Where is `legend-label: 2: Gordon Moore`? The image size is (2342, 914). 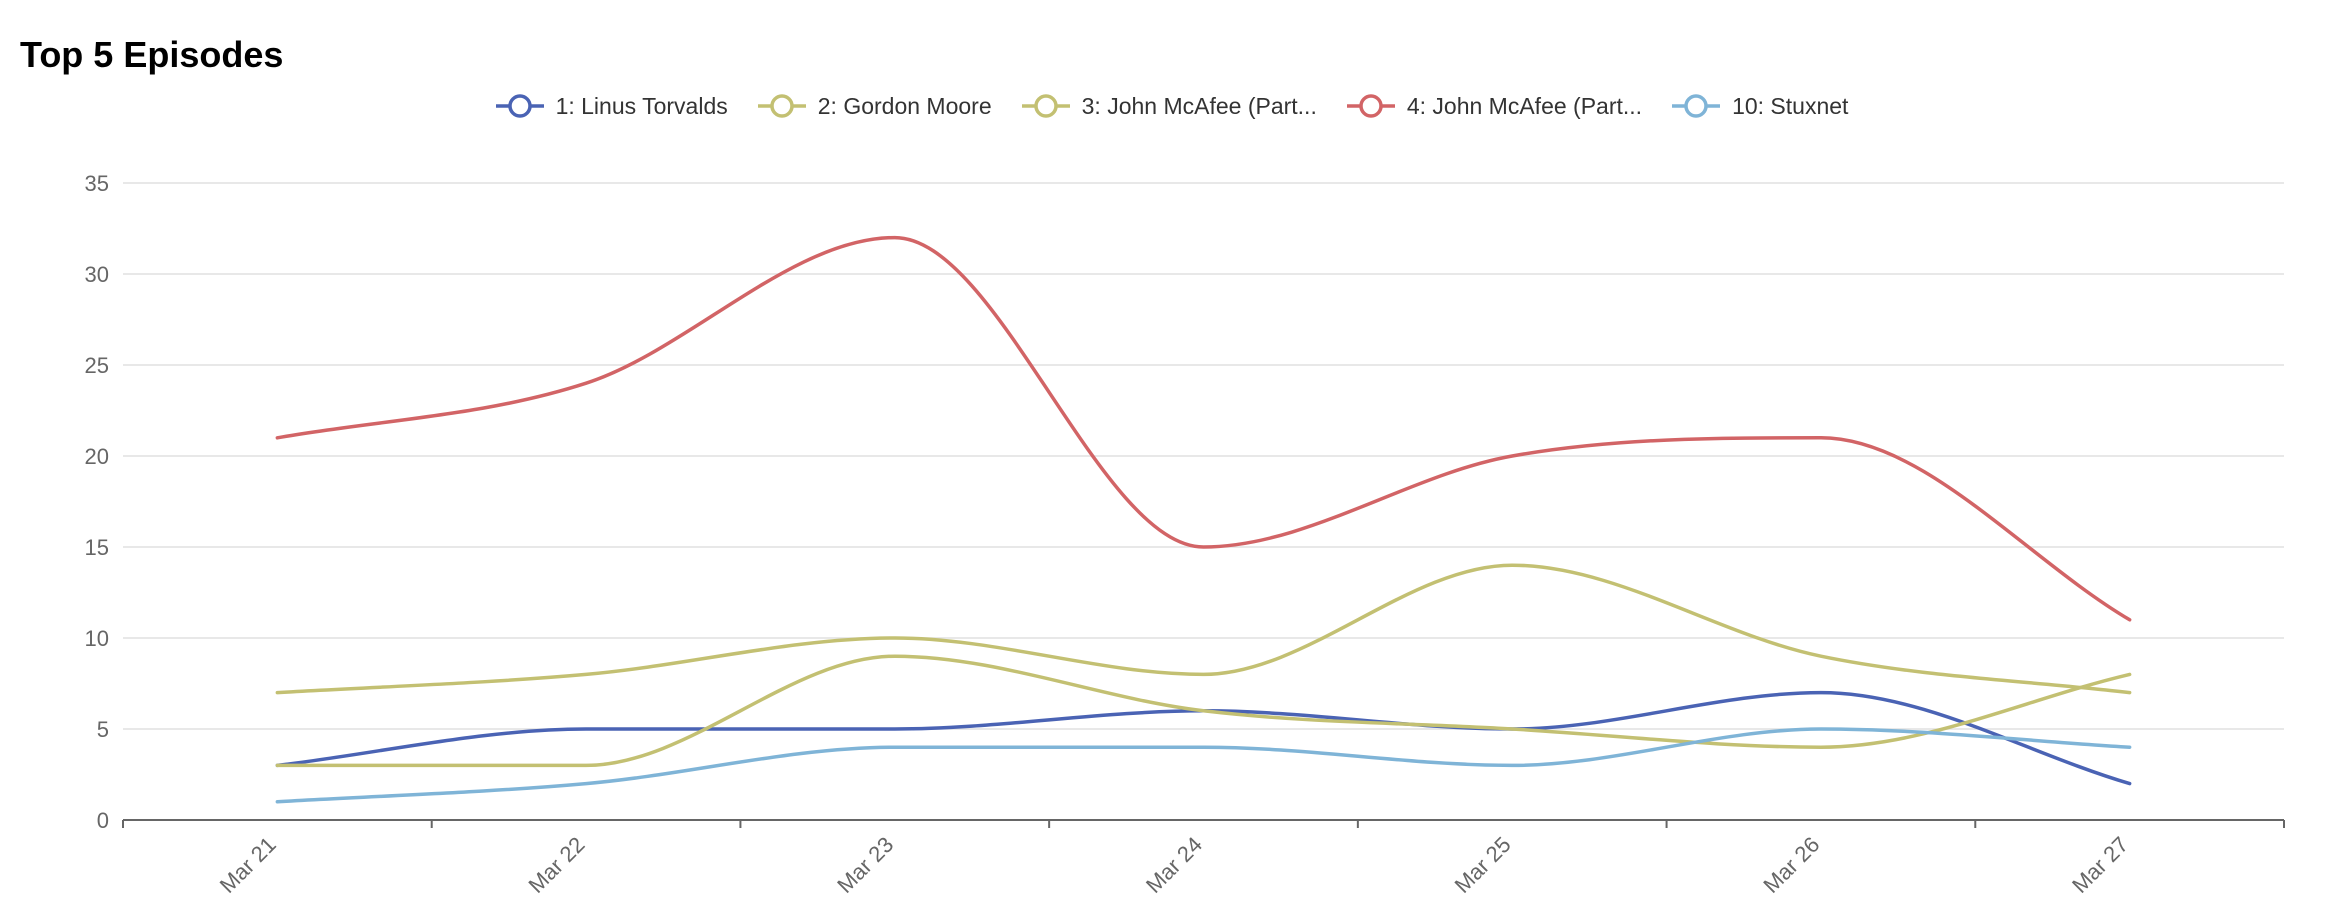
legend-label: 2: Gordon Moore is located at coordinates (904, 105).